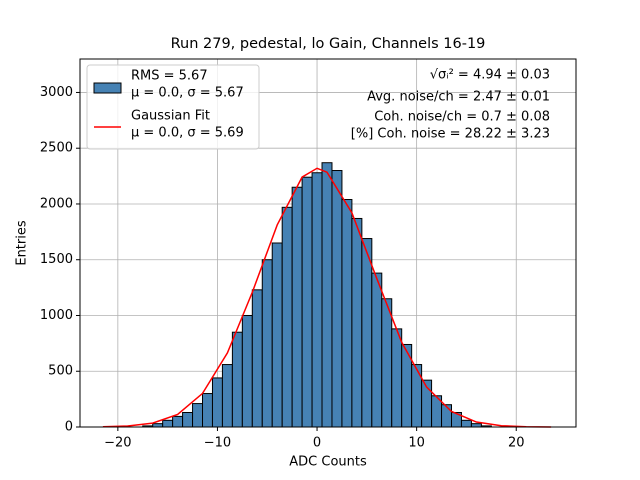  What do you see at coordinates (56, 92) in the screenshot?
I see `y-tick-label: 3000` at bounding box center [56, 92].